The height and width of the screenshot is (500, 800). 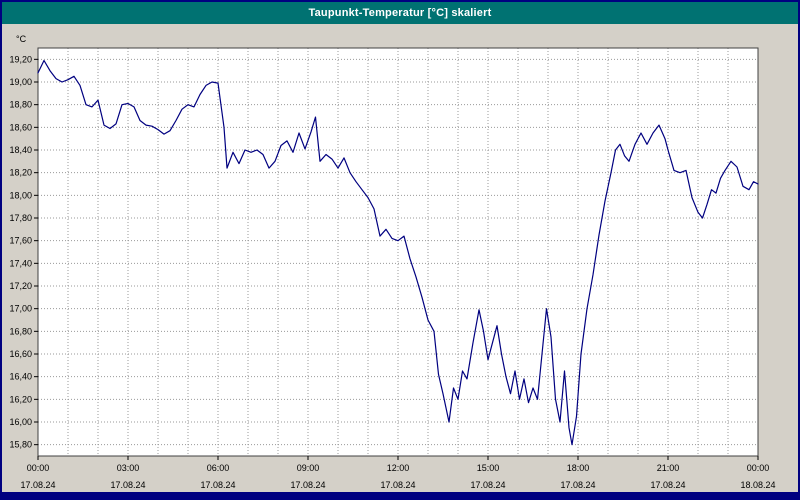 I want to click on titlebar: Taupunkt-Temperatur [°C] skaliert, so click(x=400, y=13).